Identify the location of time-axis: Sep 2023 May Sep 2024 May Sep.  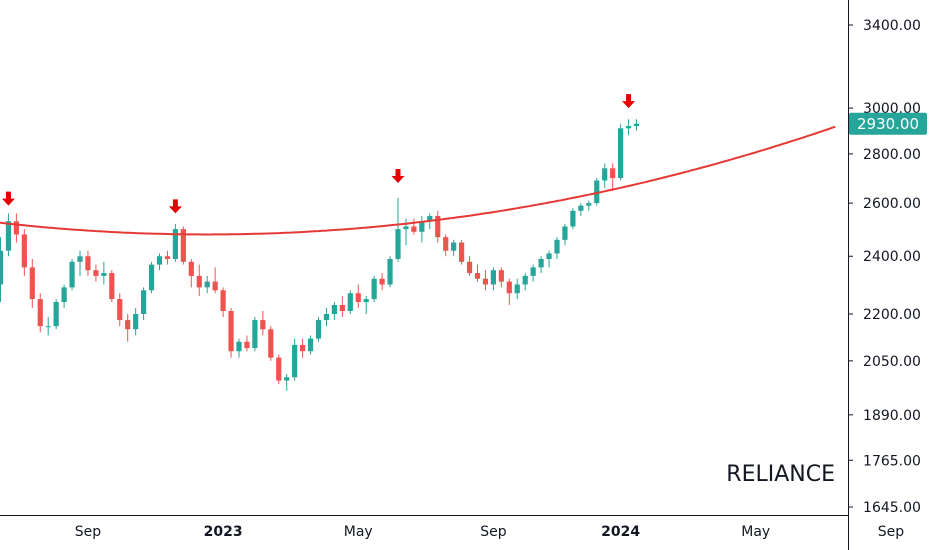
(489, 532).